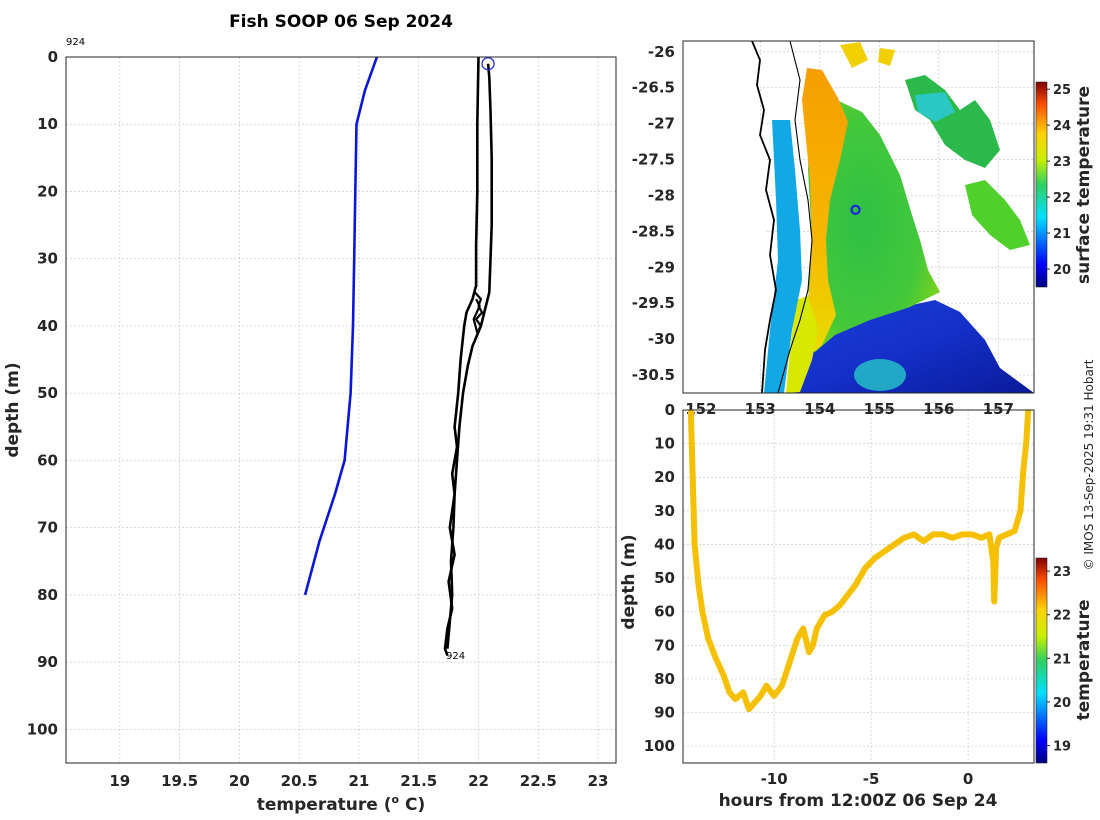  I want to click on depth-time-grid, so click(858, 586).